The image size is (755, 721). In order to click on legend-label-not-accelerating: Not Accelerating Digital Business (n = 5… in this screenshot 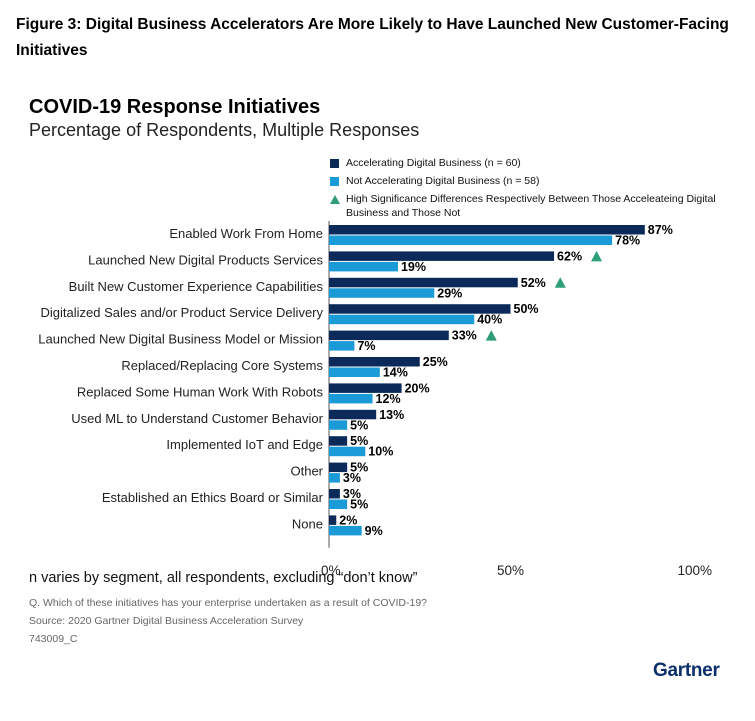, I will do `click(443, 181)`.